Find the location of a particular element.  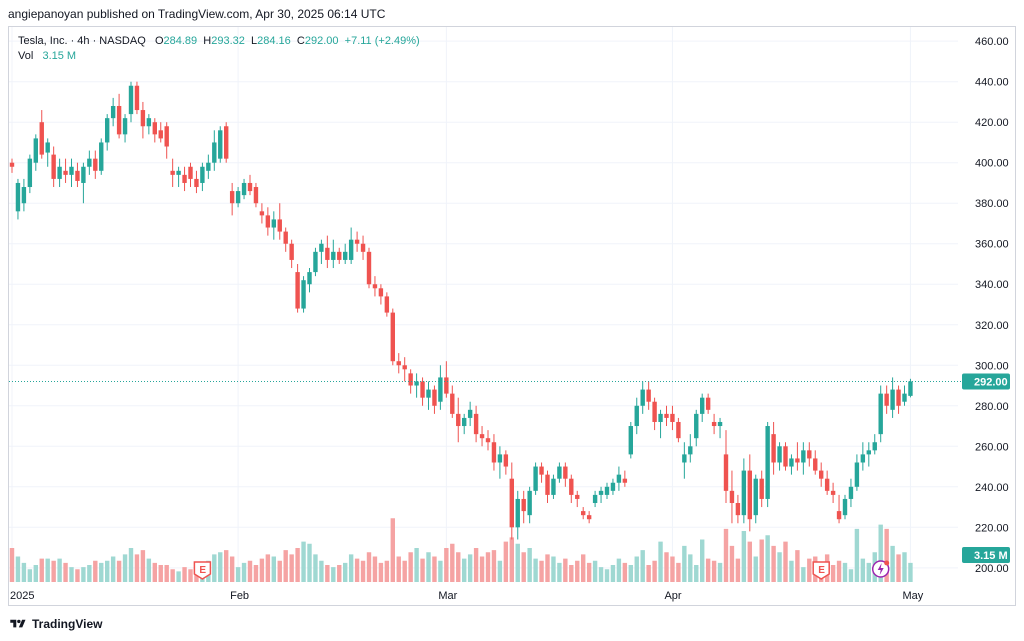

lightning-icon is located at coordinates (880, 569).